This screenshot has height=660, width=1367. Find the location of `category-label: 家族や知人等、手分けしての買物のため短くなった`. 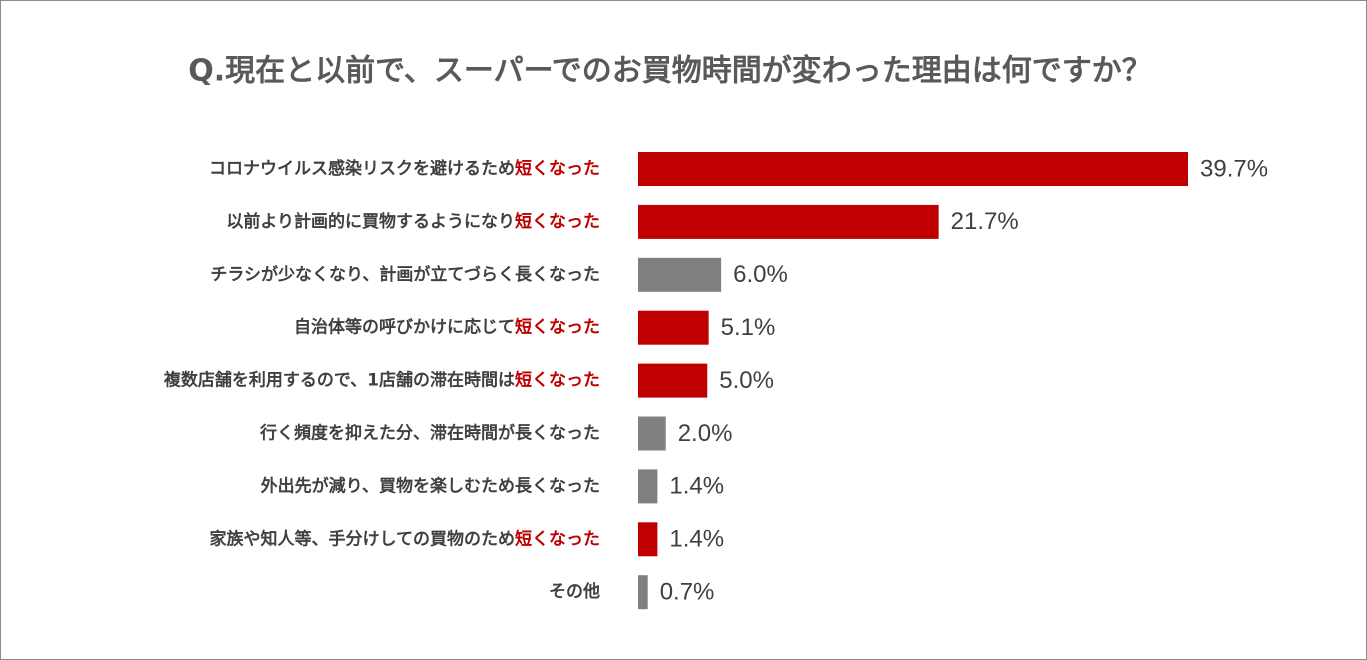

category-label: 家族や知人等、手分けしての買物のため短くなった is located at coordinates (405, 538).